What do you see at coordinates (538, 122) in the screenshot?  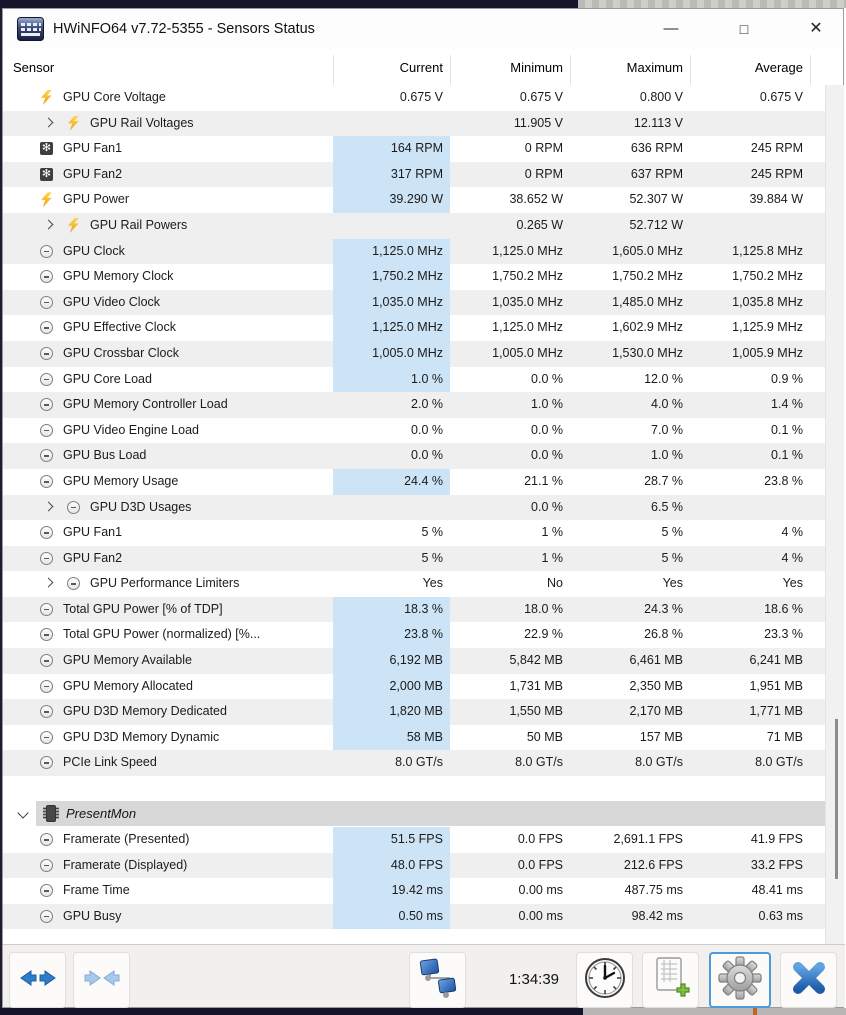 I see `cell-minimum: 11.905 V` at bounding box center [538, 122].